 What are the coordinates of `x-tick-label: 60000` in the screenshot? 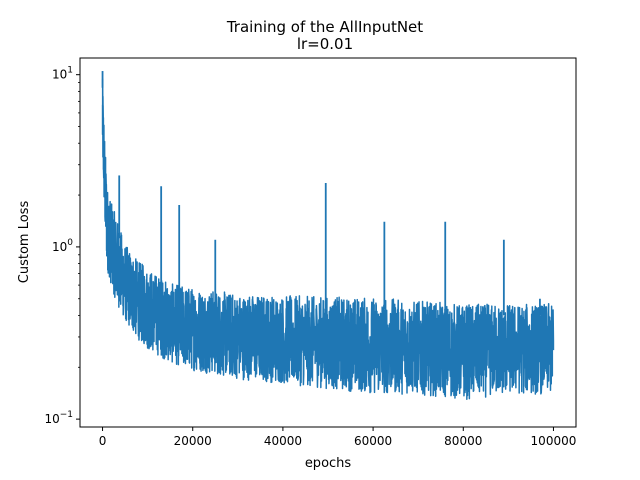 It's located at (373, 441).